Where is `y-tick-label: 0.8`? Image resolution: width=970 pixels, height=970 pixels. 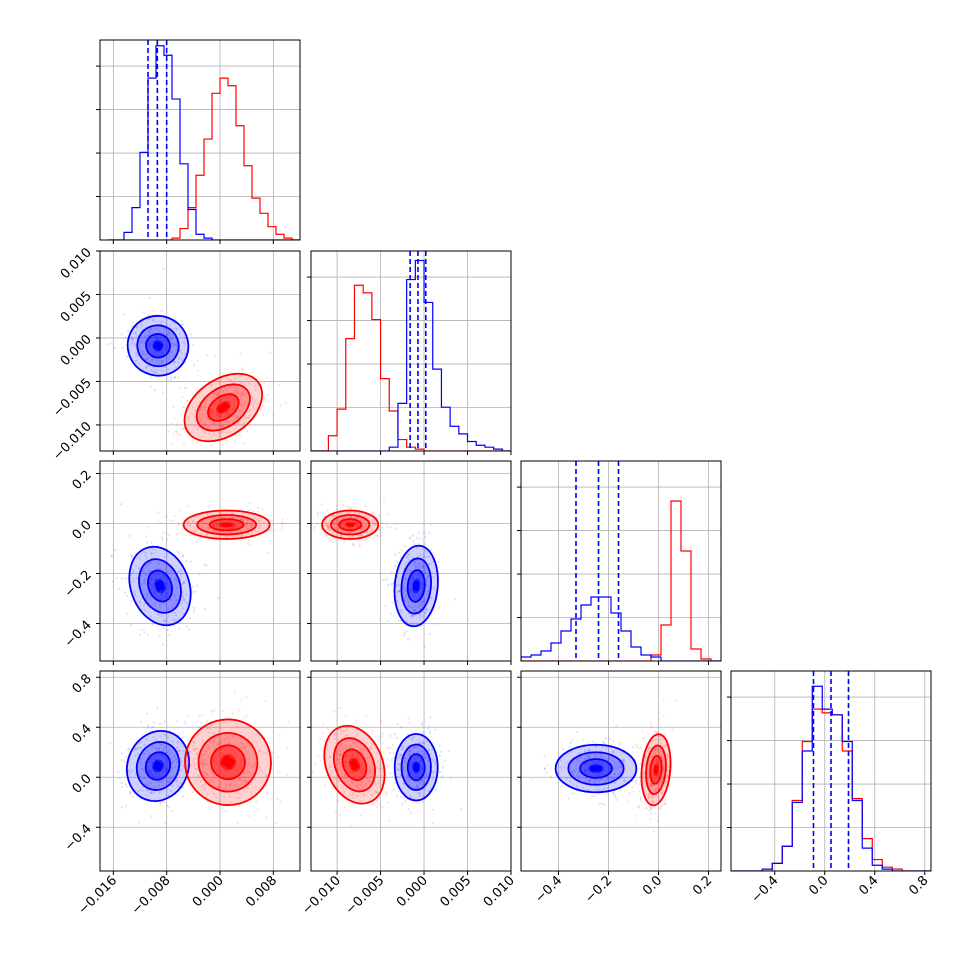
y-tick-label: 0.8 is located at coordinates (82, 683).